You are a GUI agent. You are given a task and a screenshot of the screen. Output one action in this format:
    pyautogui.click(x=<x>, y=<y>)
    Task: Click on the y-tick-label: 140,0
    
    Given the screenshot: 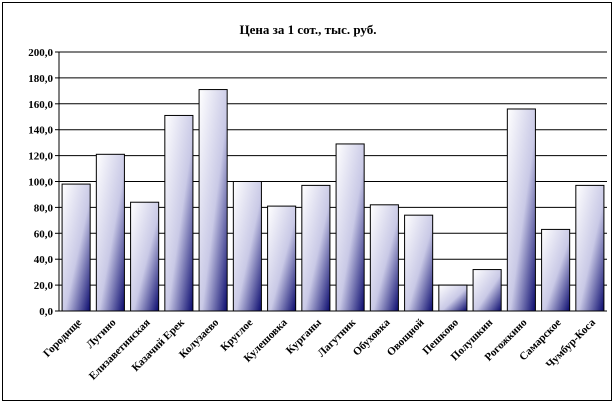 What is the action you would take?
    pyautogui.click(x=40, y=131)
    